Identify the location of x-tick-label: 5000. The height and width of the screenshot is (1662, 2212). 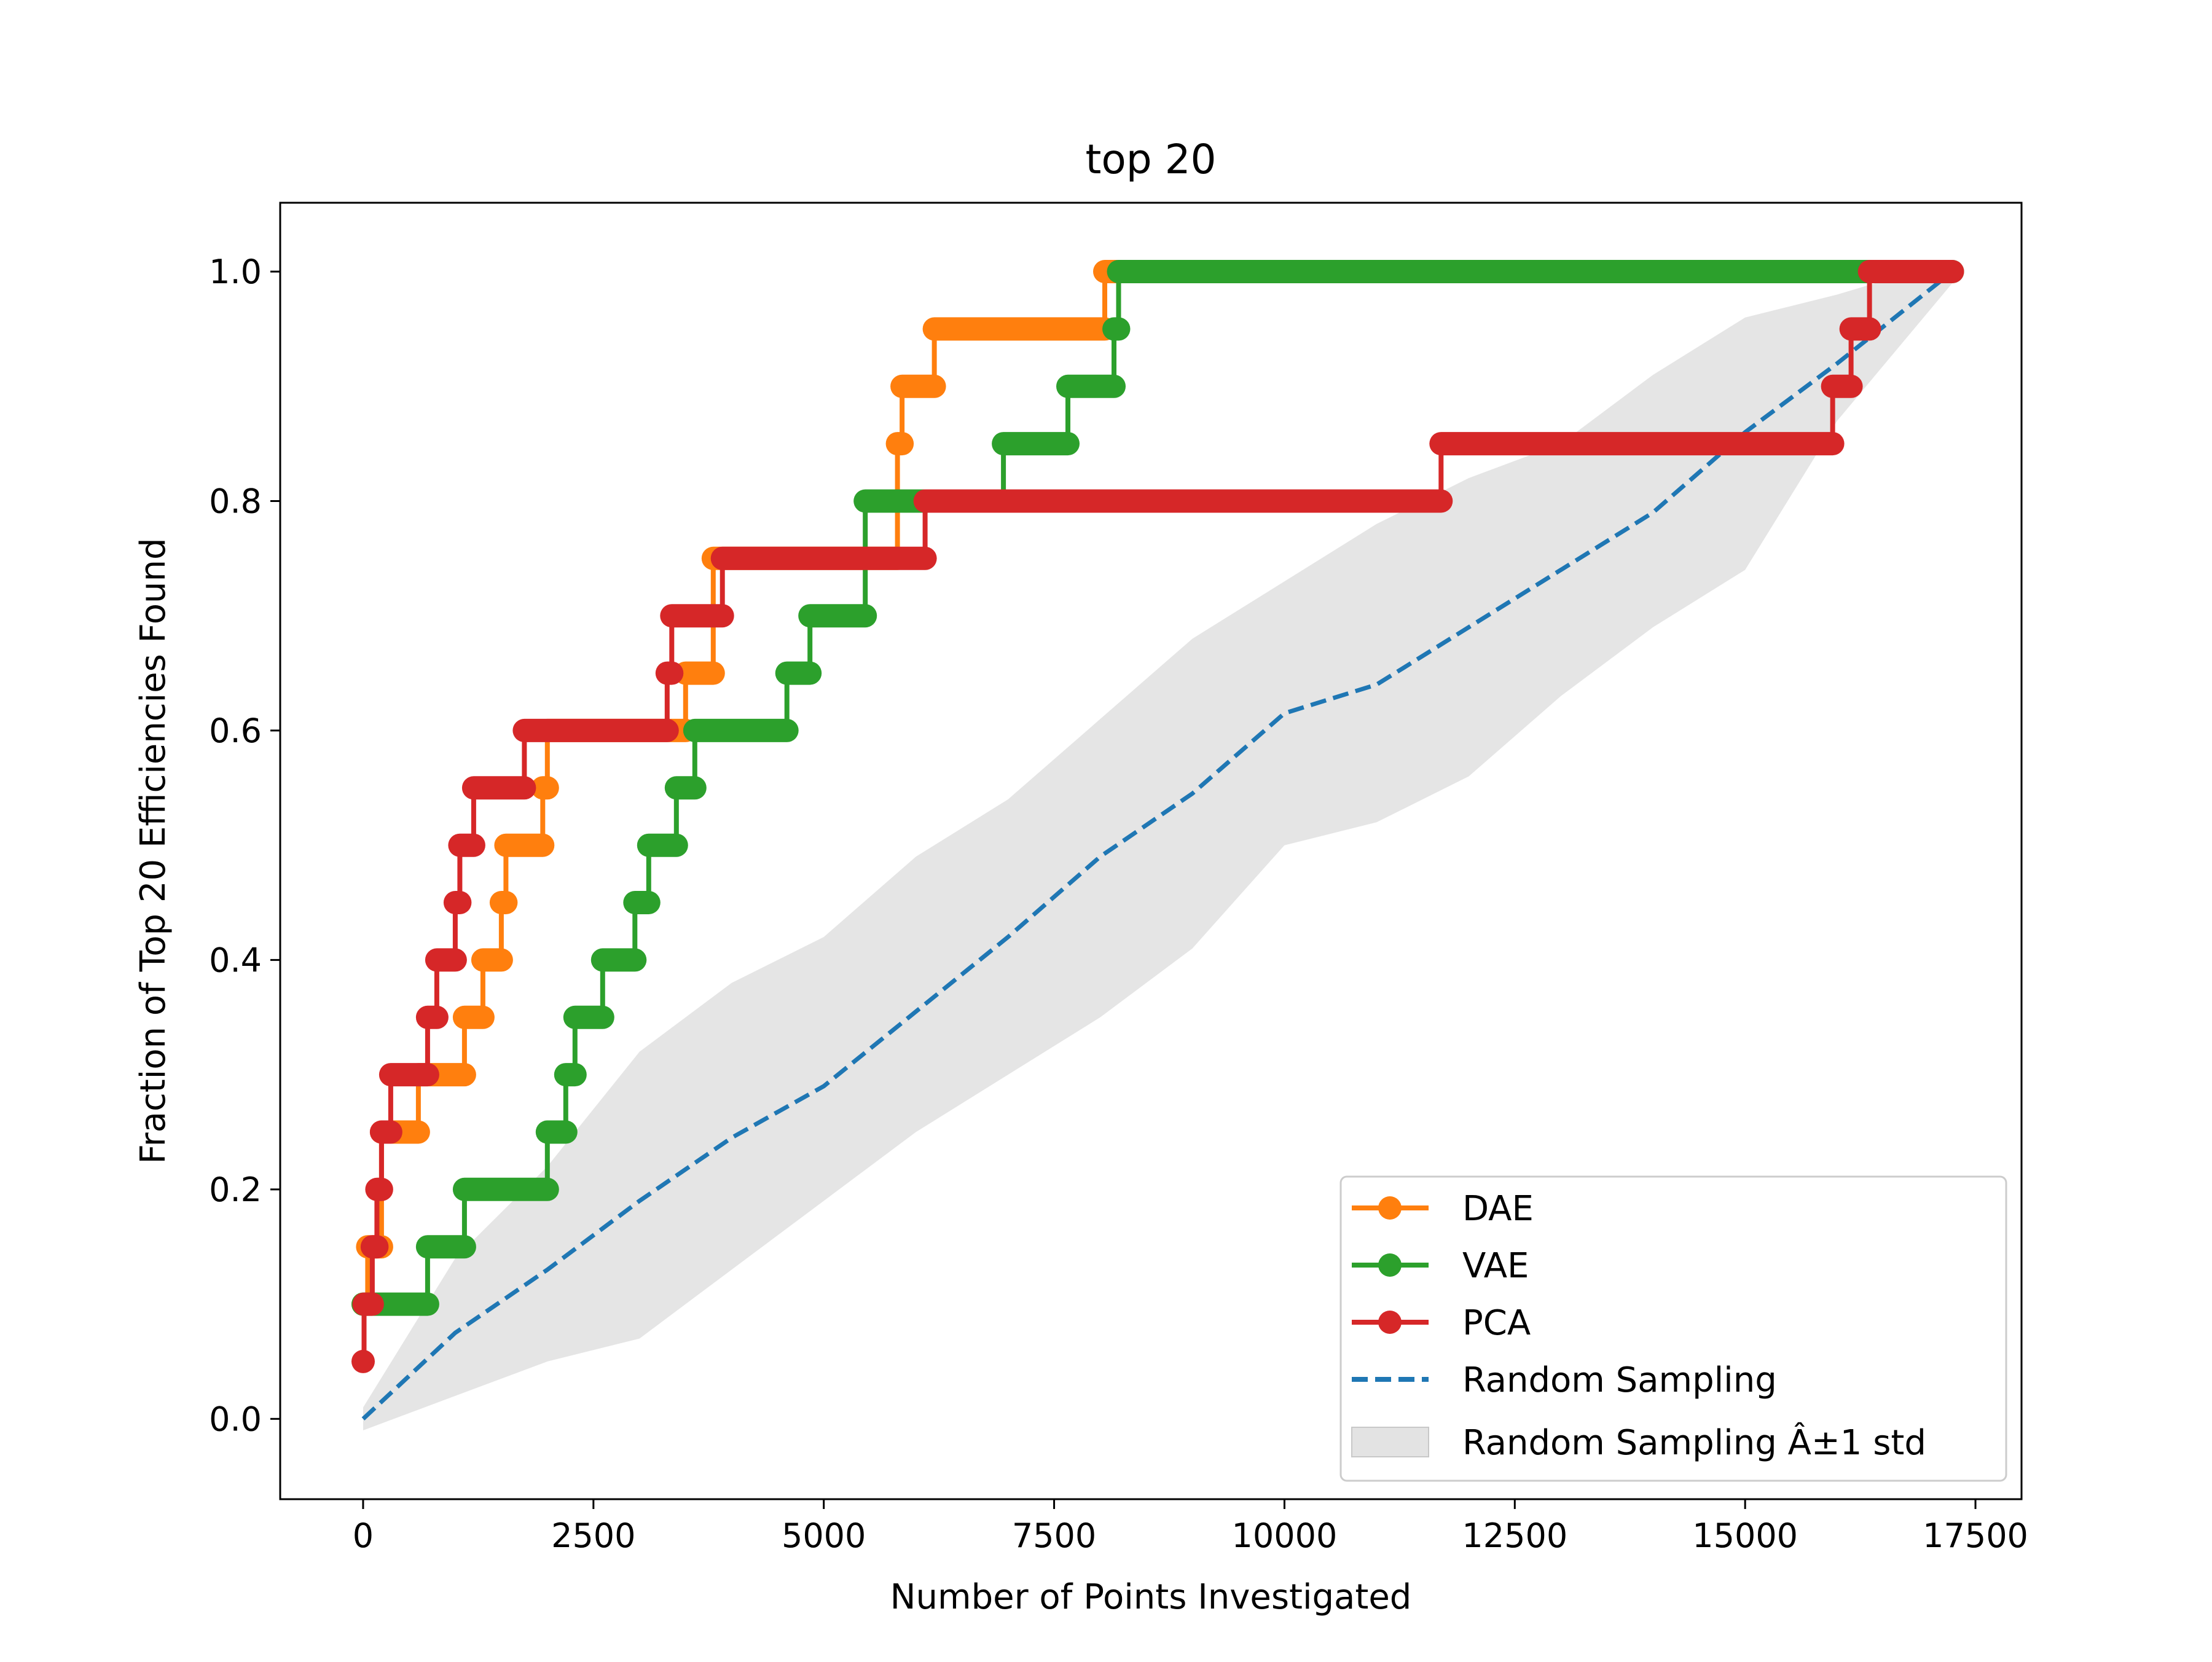
(824, 1535).